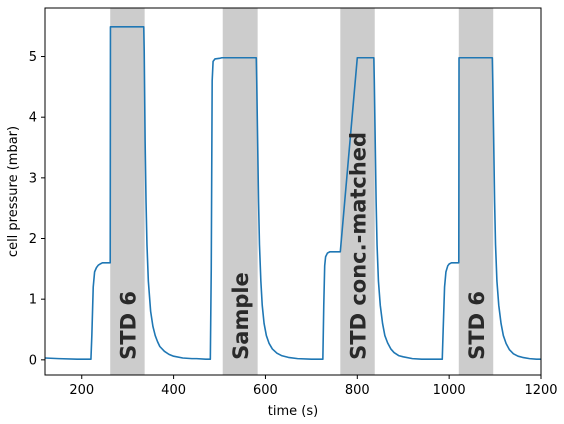 The width and height of the screenshot is (564, 424). I want to click on band-label: Sample, so click(241, 316).